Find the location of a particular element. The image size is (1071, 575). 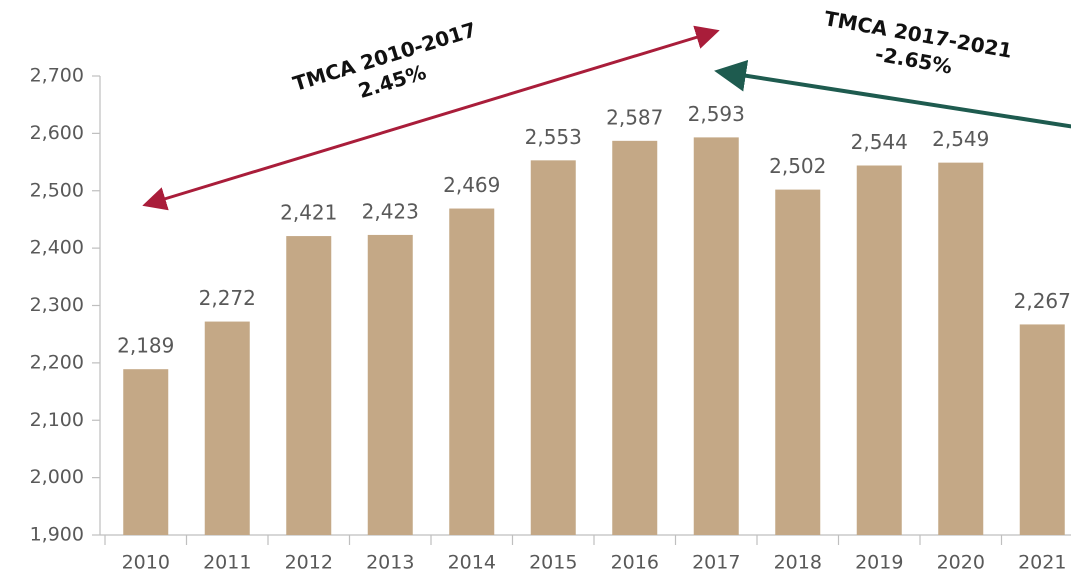

x-tick-label: 2016 is located at coordinates (635, 563).